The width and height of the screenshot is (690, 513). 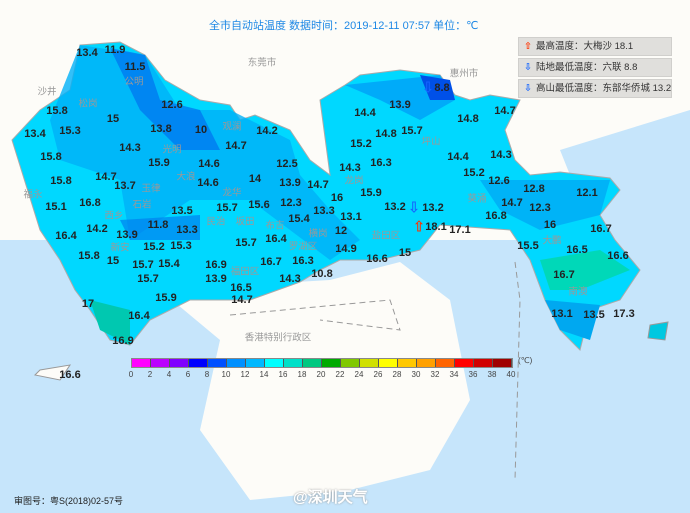 I want to click on place-label: 福田区, so click(x=245, y=272).